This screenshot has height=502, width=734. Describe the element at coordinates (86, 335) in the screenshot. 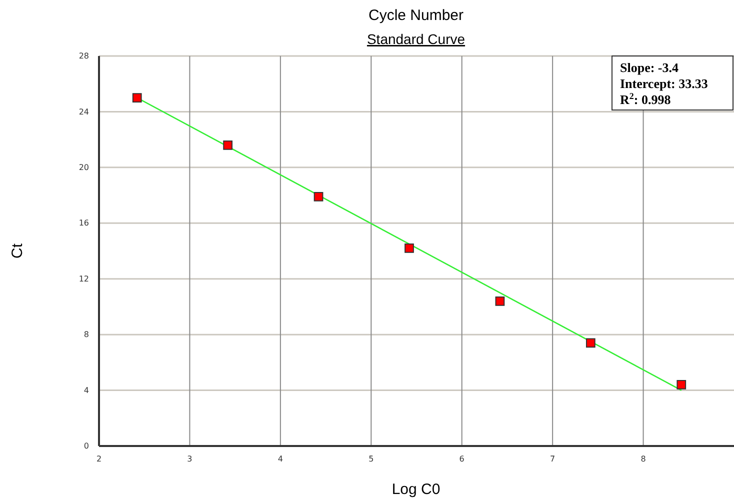

I see `y-tick-label: 8` at that location.